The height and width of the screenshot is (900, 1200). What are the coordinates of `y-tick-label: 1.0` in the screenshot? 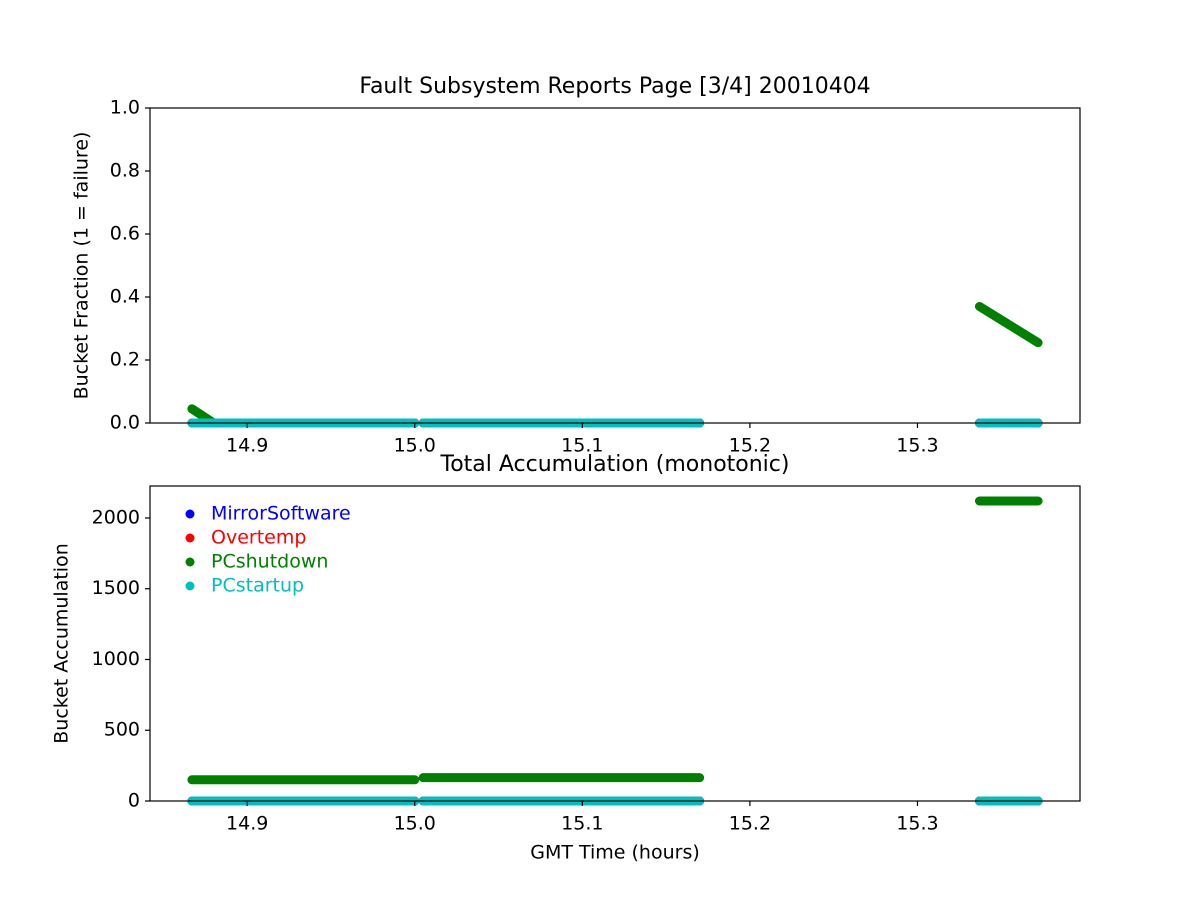 It's located at (125, 108).